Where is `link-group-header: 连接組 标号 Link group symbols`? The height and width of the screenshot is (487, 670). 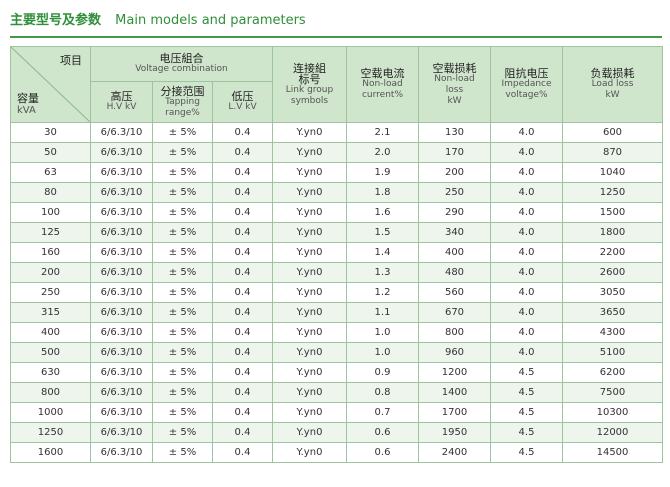 link-group-header: 连接組 标号 Link group symbols is located at coordinates (309, 84).